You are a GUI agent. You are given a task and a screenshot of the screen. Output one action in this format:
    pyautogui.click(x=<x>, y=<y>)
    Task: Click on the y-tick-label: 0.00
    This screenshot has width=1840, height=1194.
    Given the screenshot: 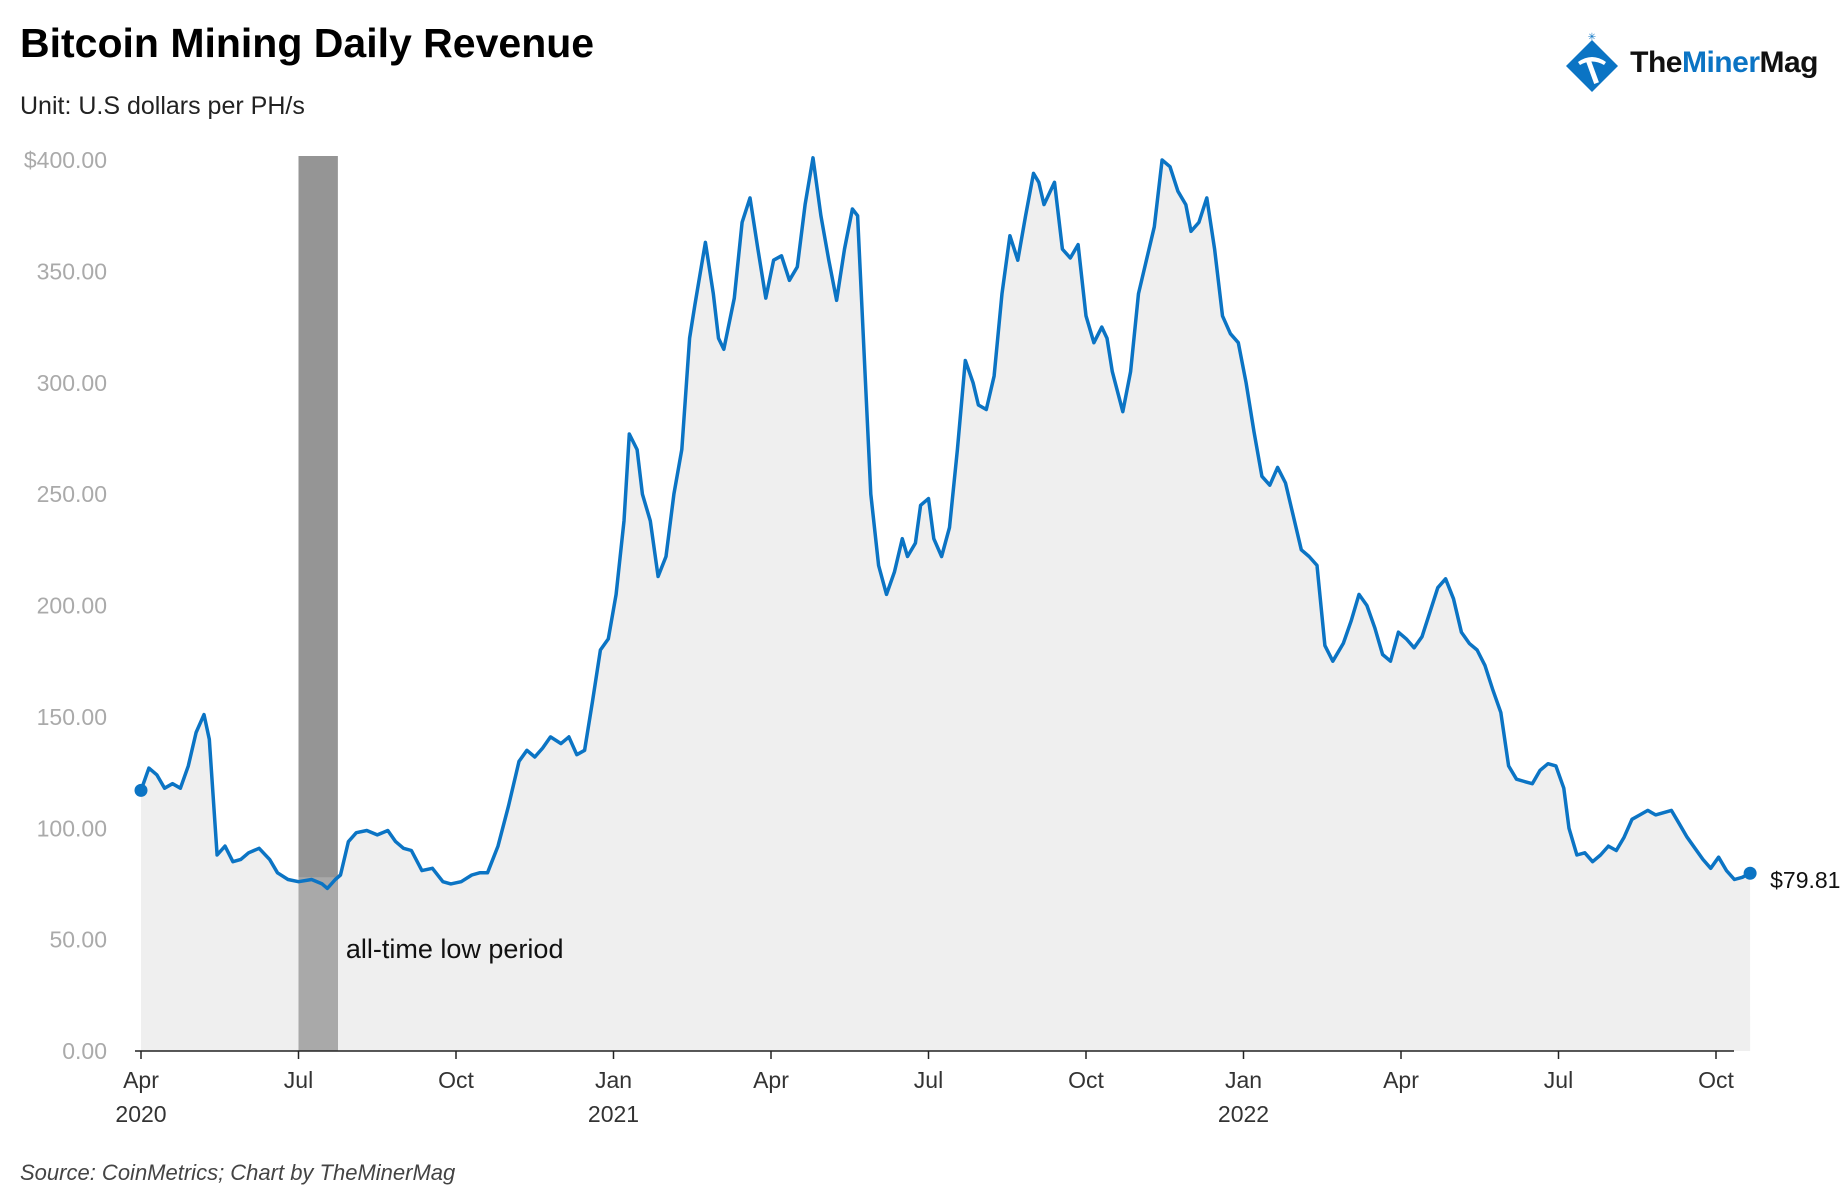 What is the action you would take?
    pyautogui.click(x=84, y=1051)
    